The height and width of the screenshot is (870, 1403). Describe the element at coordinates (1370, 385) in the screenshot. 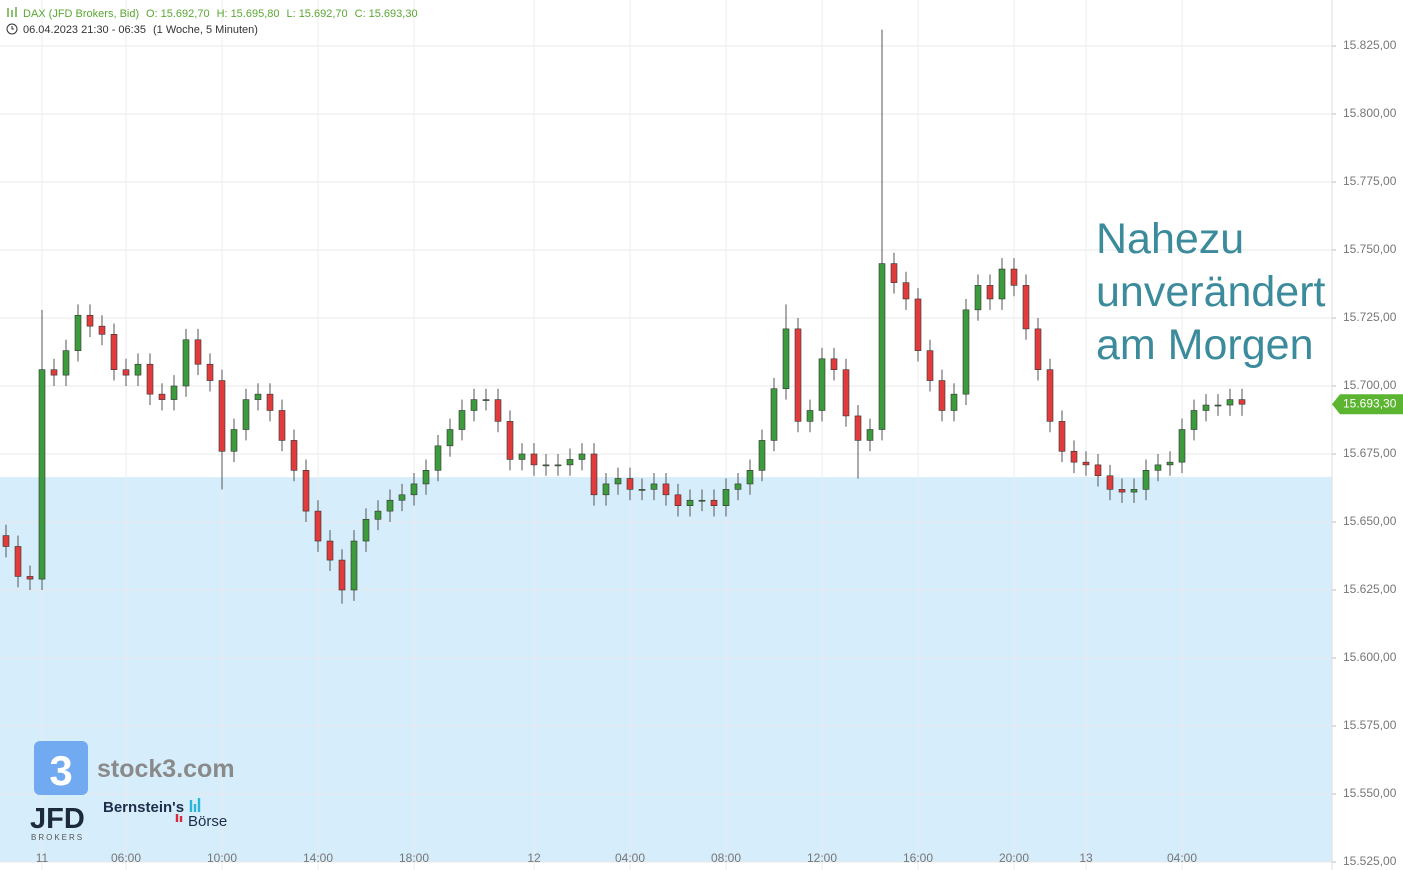

I see `y-tick-label: 15.700,00` at that location.